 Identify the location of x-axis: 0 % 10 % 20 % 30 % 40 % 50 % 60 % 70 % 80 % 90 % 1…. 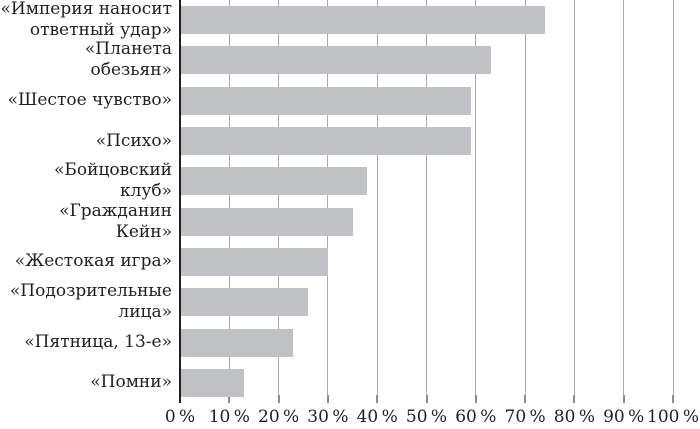
(432, 418).